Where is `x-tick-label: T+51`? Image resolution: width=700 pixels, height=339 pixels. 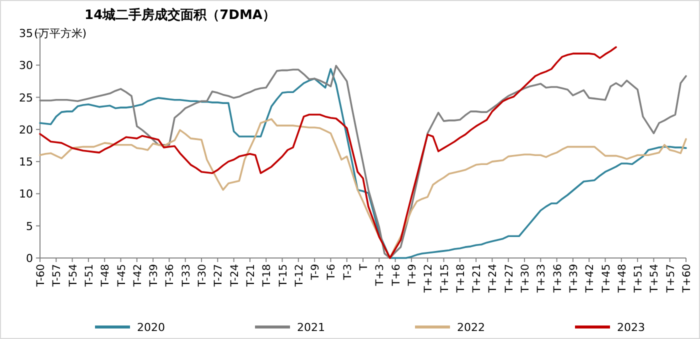 x-tick-label: T+51 is located at coordinates (638, 279).